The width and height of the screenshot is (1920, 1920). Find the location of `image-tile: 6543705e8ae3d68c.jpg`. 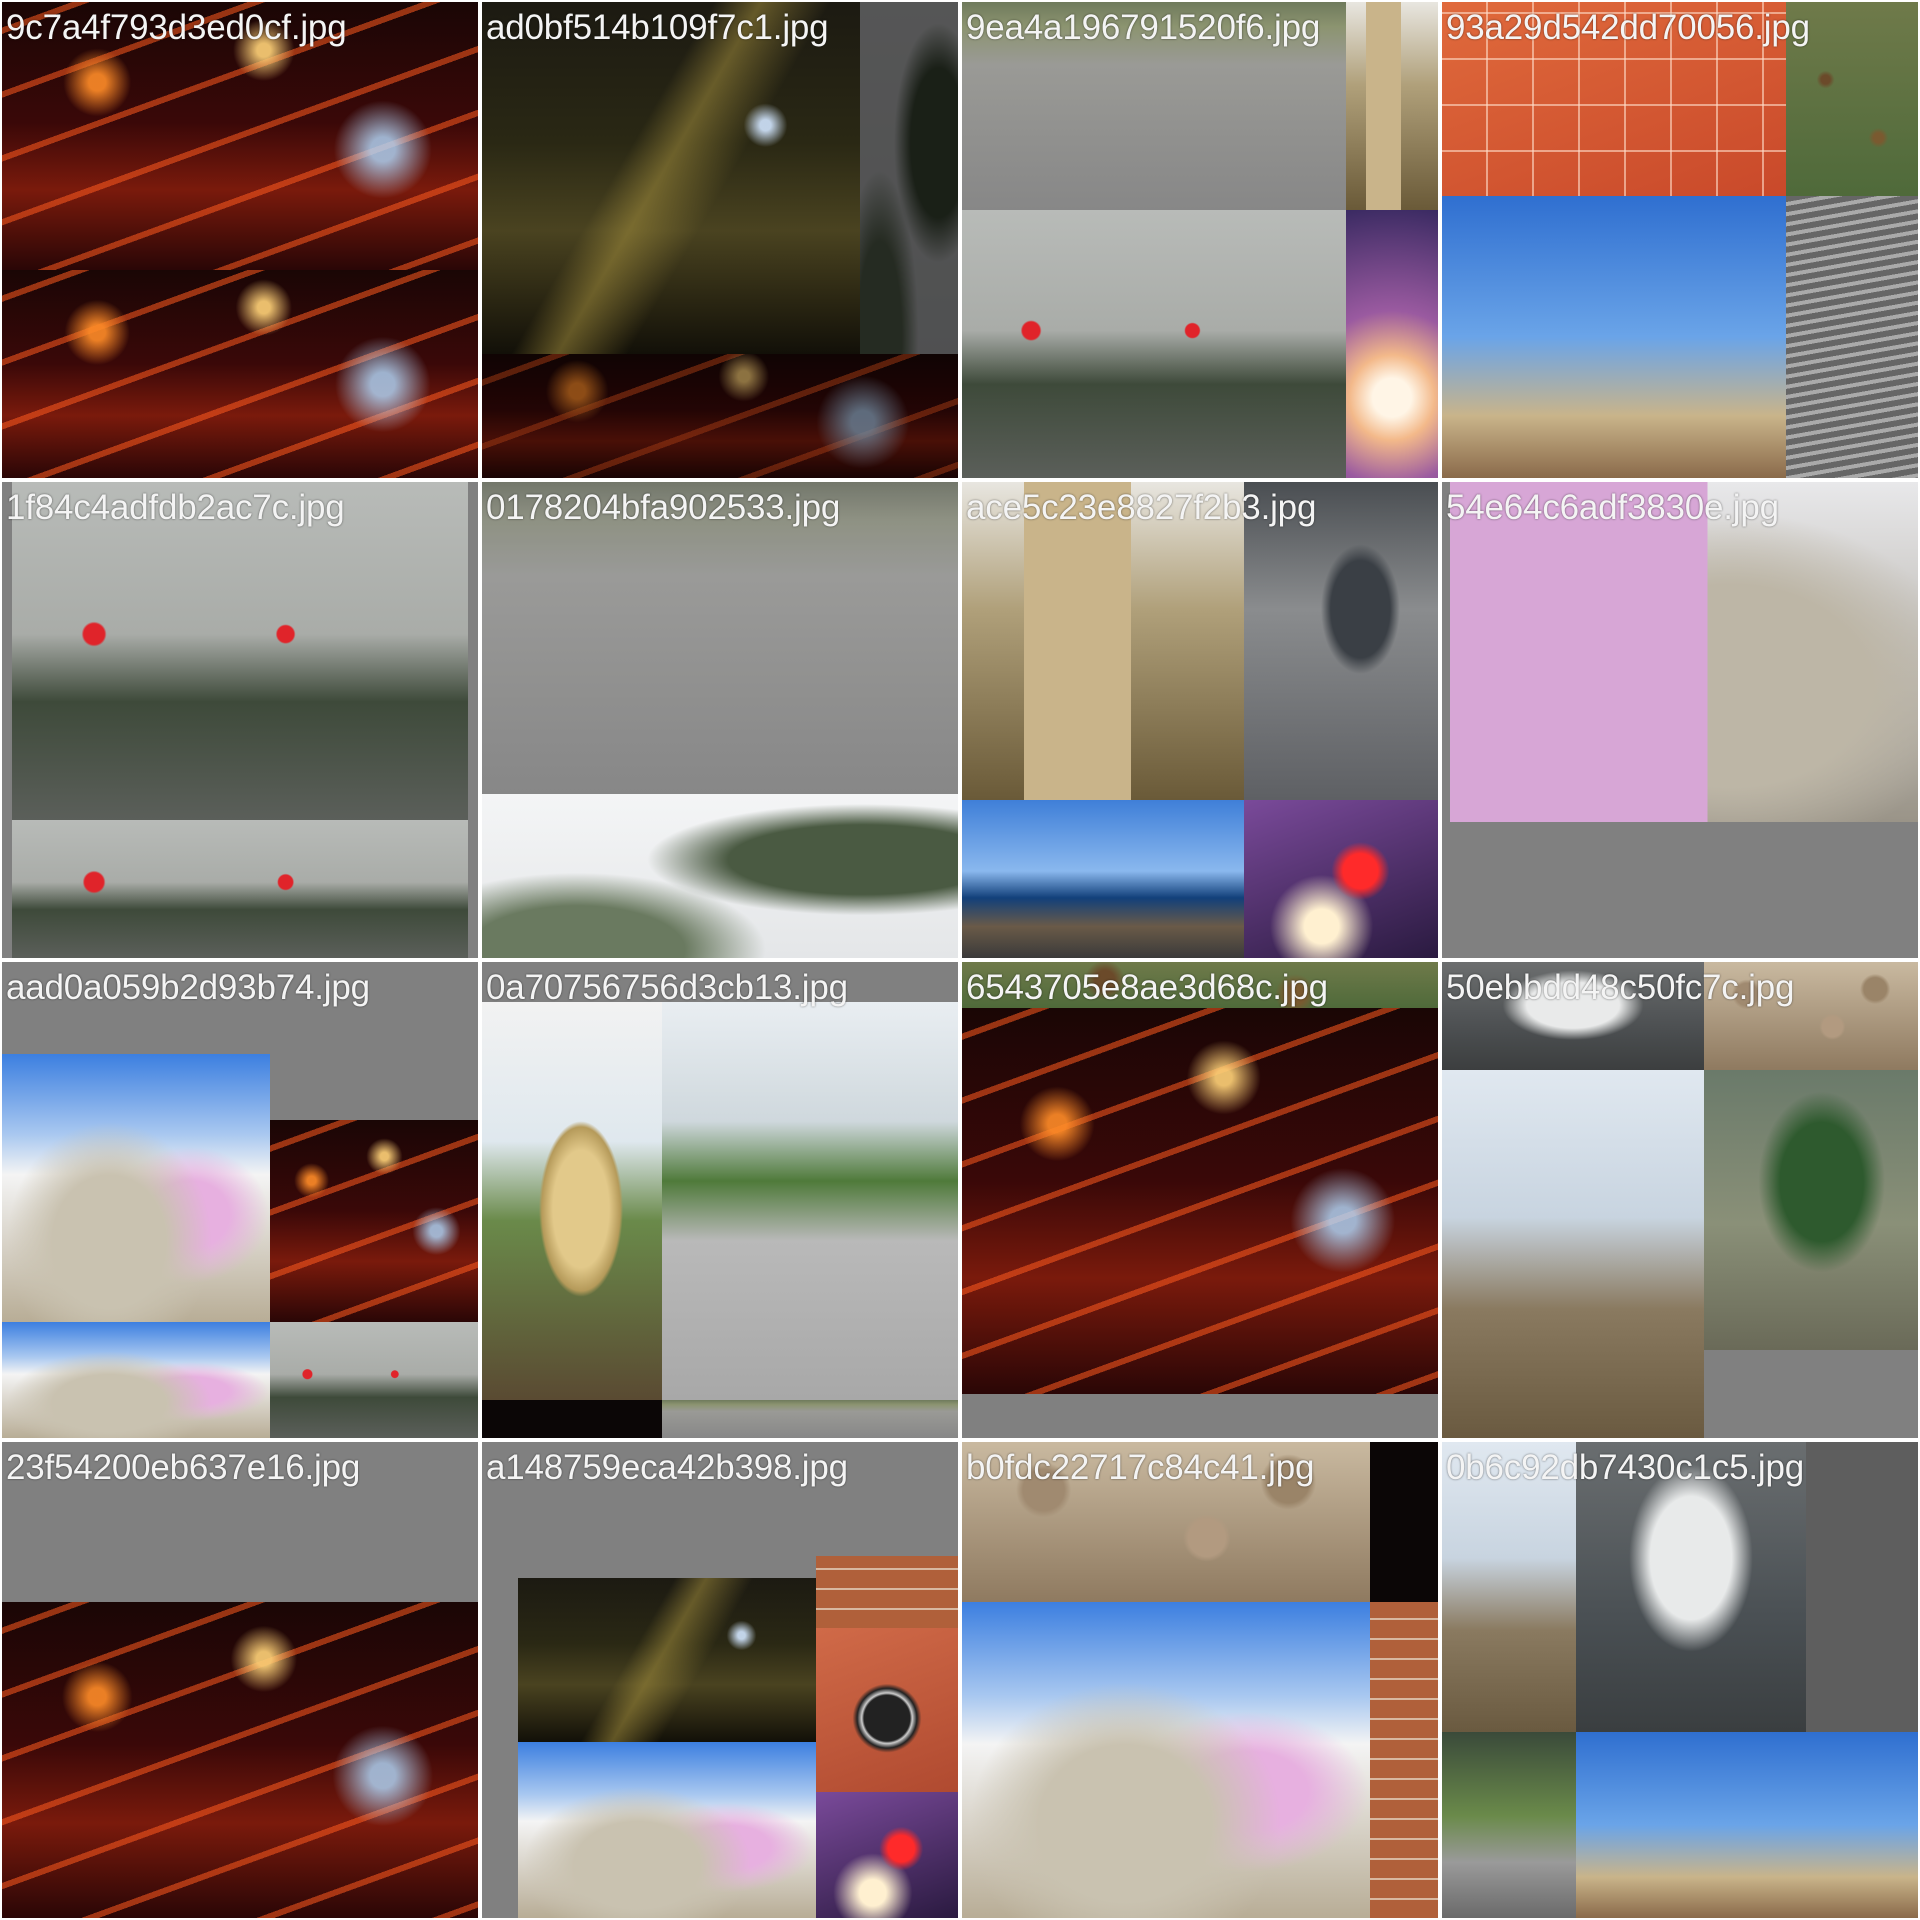

image-tile: 6543705e8ae3d68c.jpg is located at coordinates (1200, 1200).